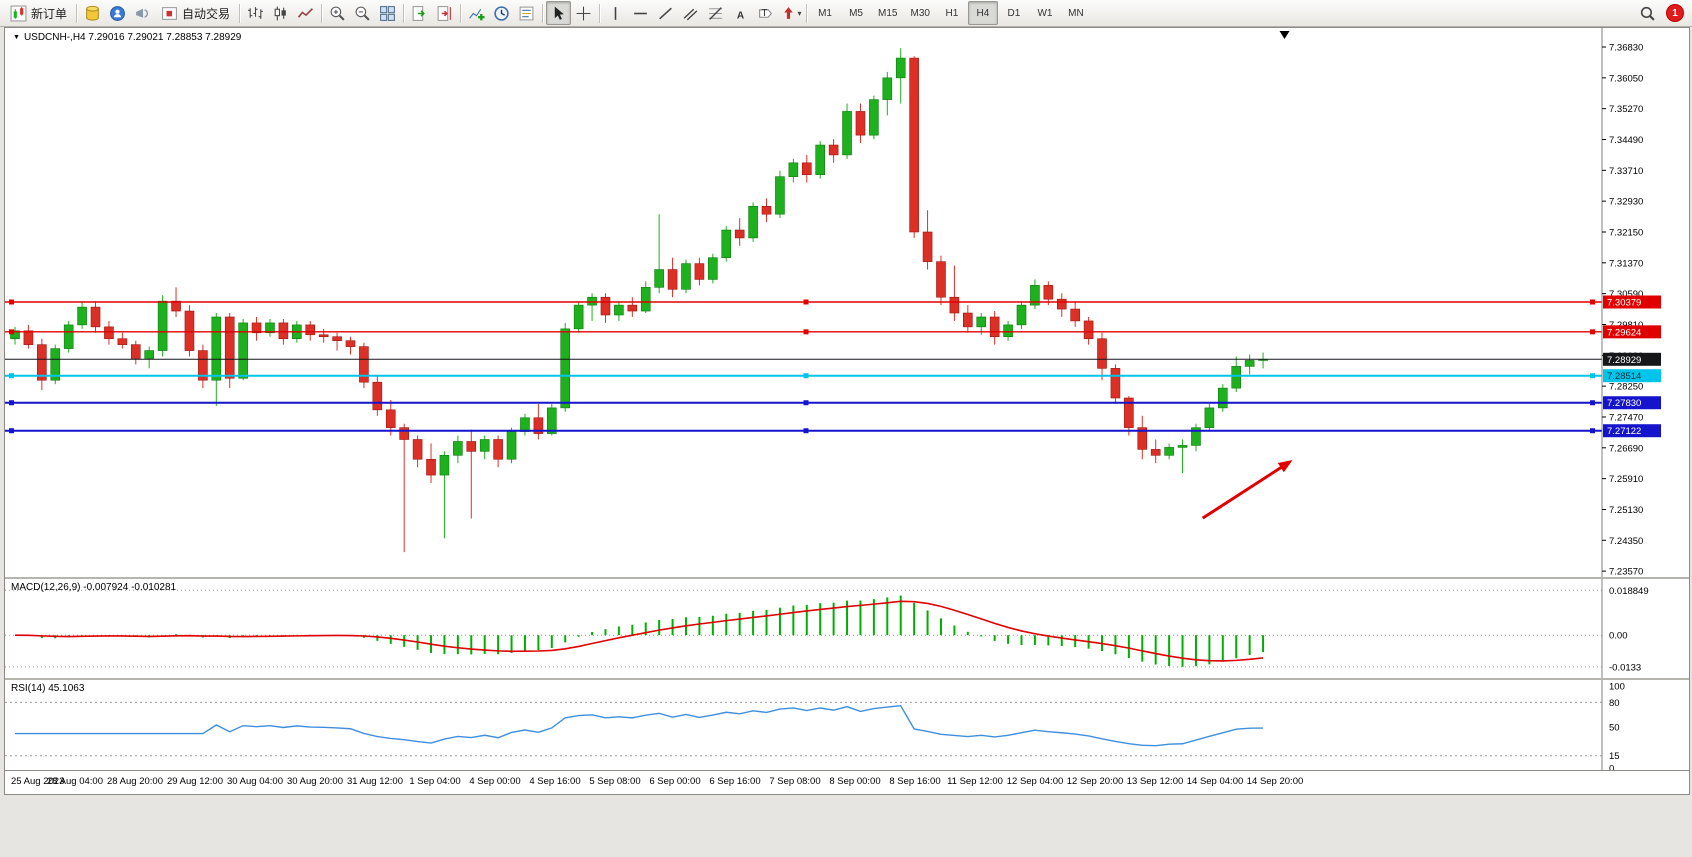  What do you see at coordinates (1618, 636) in the screenshot?
I see `svg-text: 0.00` at bounding box center [1618, 636].